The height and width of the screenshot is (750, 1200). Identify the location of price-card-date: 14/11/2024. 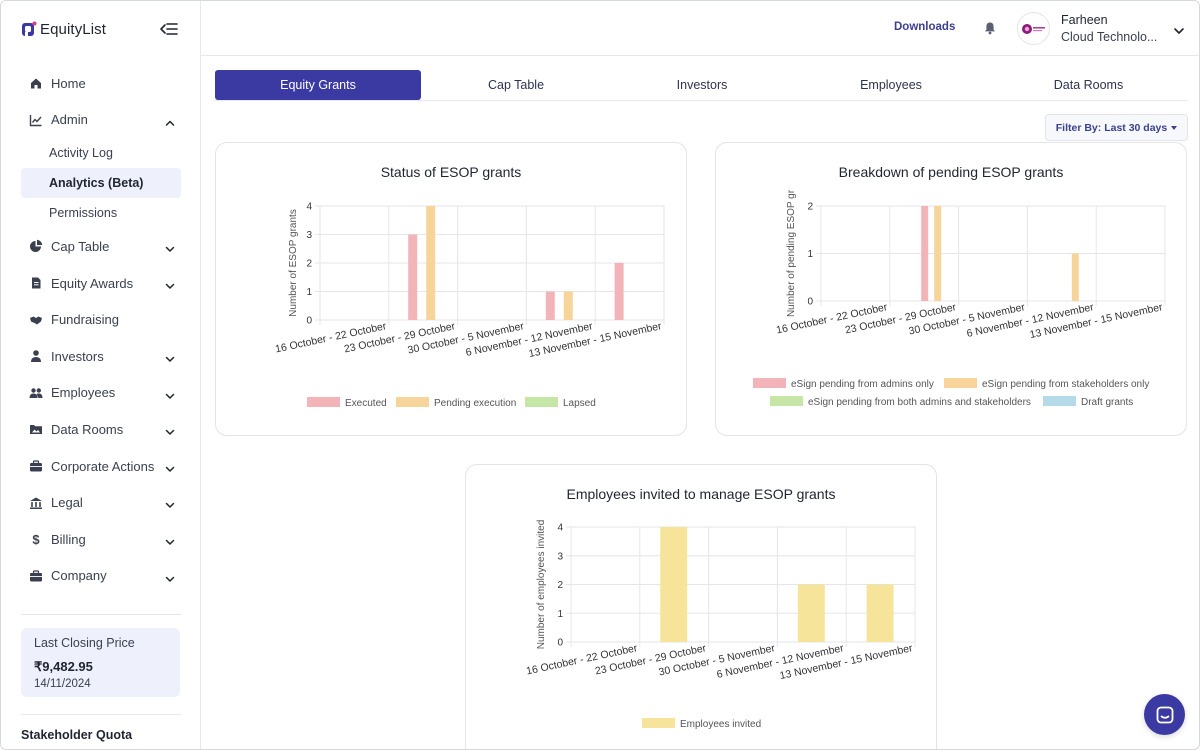
(62, 684).